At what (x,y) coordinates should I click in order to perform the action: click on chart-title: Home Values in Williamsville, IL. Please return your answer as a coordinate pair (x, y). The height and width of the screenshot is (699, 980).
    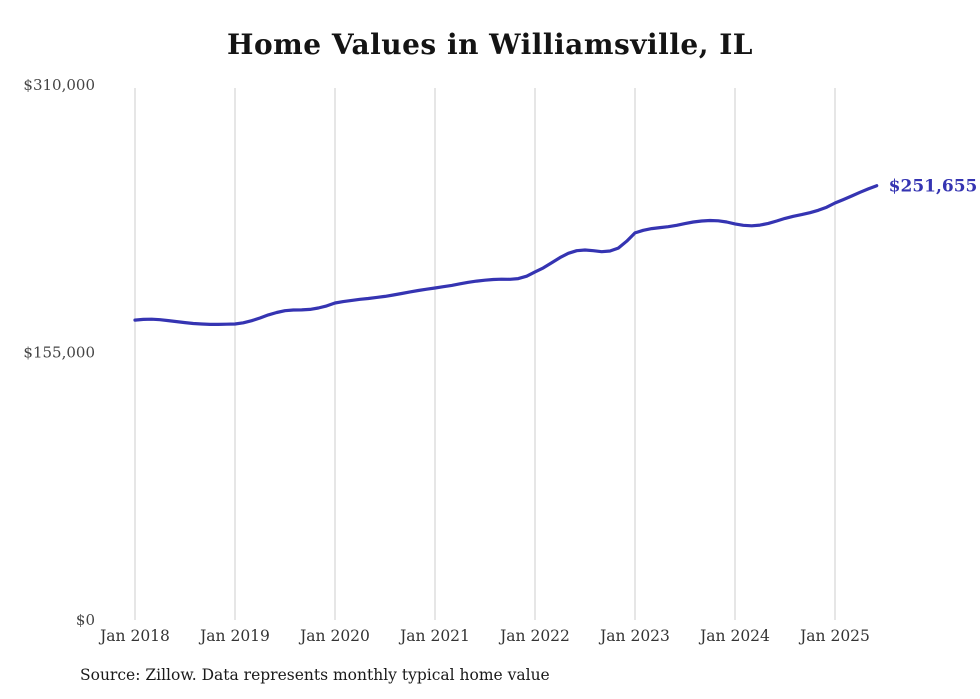
    Looking at the image, I should click on (490, 44).